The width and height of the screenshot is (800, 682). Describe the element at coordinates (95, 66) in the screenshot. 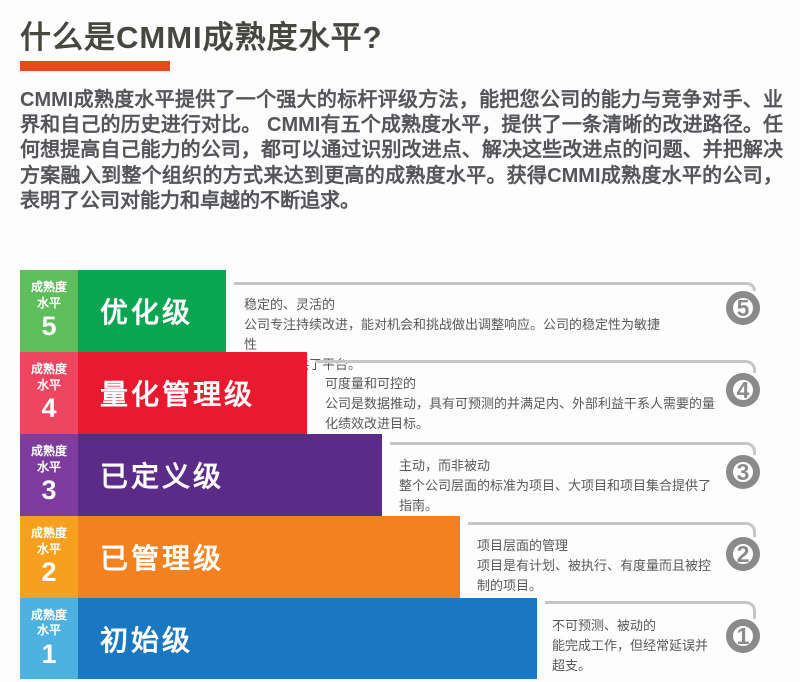

I see `title-underline` at that location.